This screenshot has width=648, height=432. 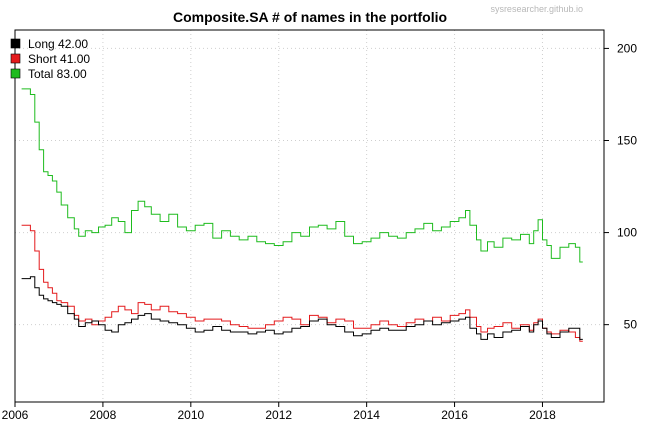 What do you see at coordinates (454, 415) in the screenshot?
I see `x-tick-label: 2016` at bounding box center [454, 415].